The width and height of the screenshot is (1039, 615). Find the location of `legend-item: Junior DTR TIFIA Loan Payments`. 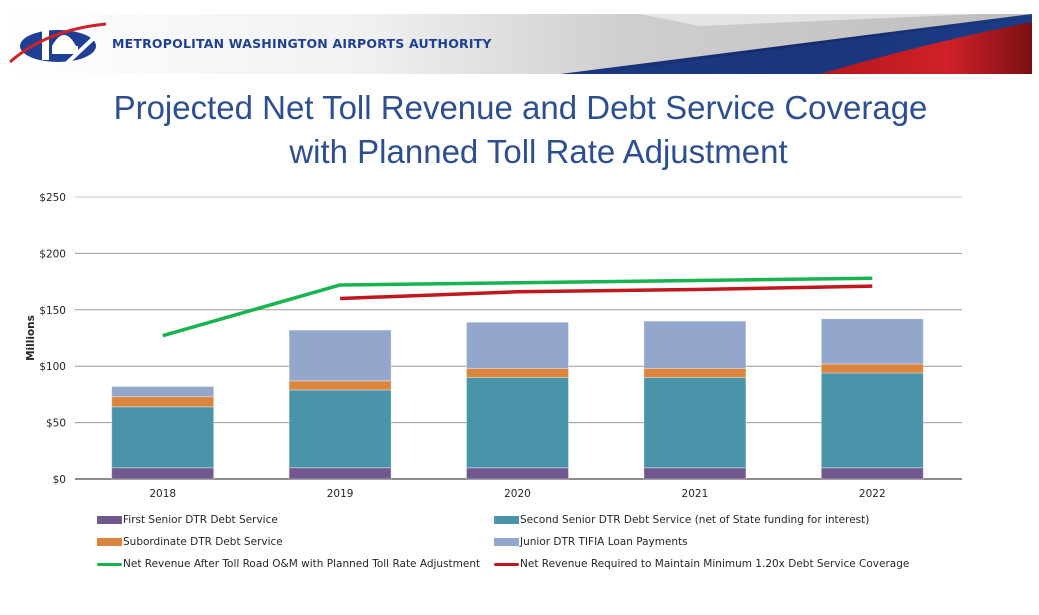

legend-item: Junior DTR TIFIA Loan Payments is located at coordinates (591, 542).